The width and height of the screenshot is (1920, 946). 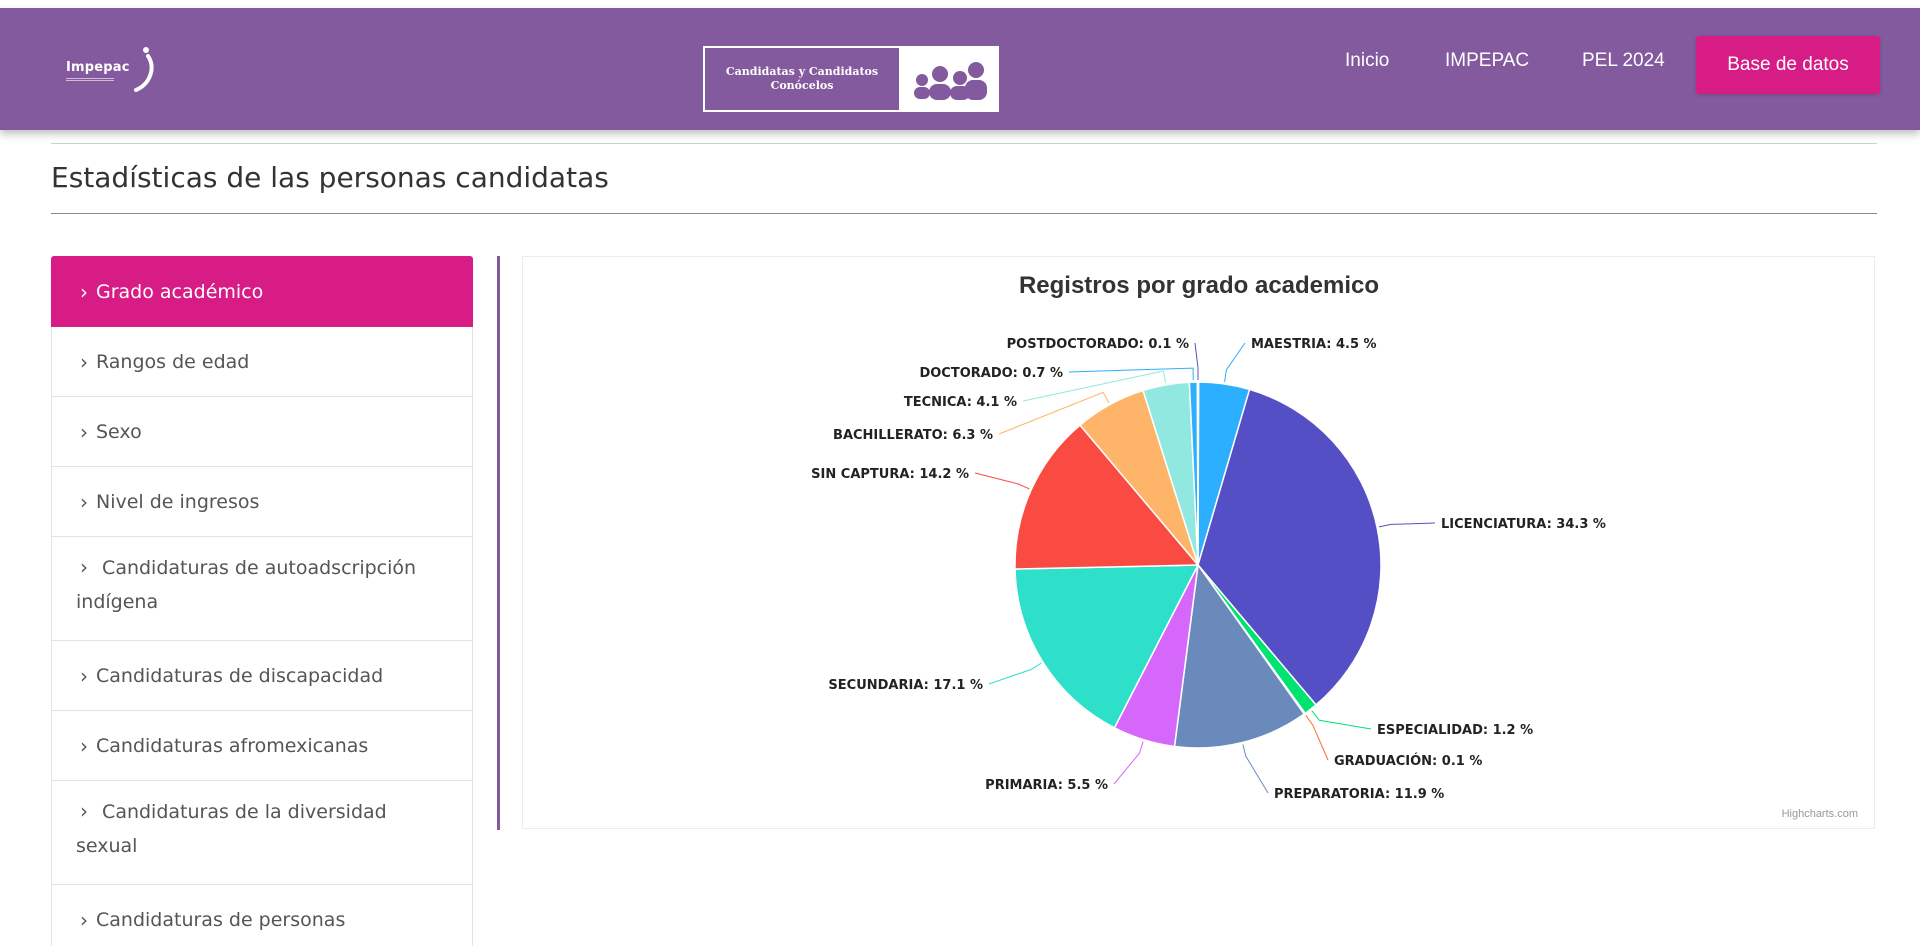 What do you see at coordinates (1367, 60) in the screenshot?
I see `nav-inicio: Inicio` at bounding box center [1367, 60].